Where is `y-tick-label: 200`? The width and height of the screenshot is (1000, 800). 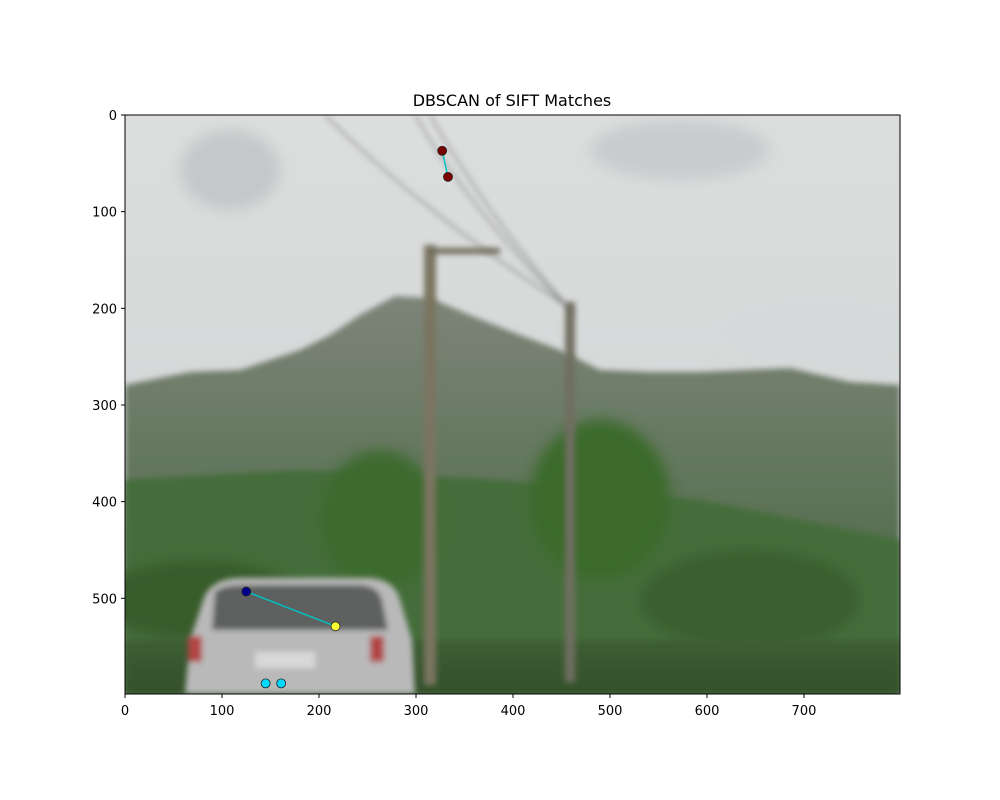
y-tick-label: 200 is located at coordinates (104, 309).